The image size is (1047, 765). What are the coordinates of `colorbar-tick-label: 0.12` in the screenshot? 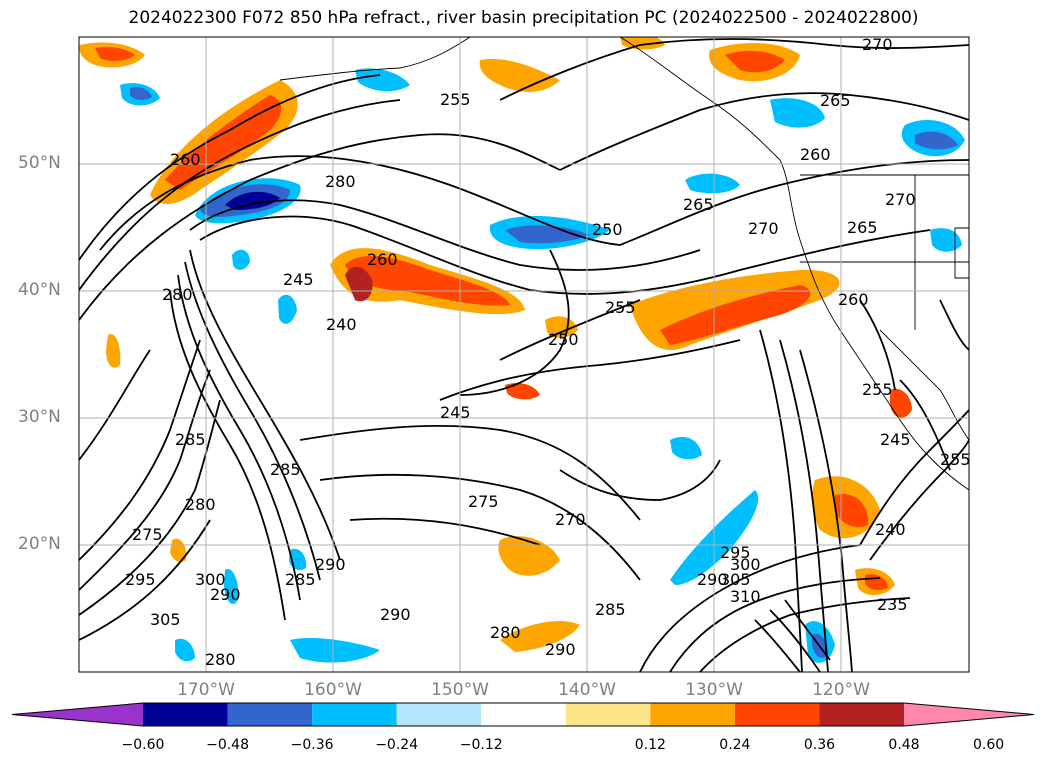 It's located at (650, 745).